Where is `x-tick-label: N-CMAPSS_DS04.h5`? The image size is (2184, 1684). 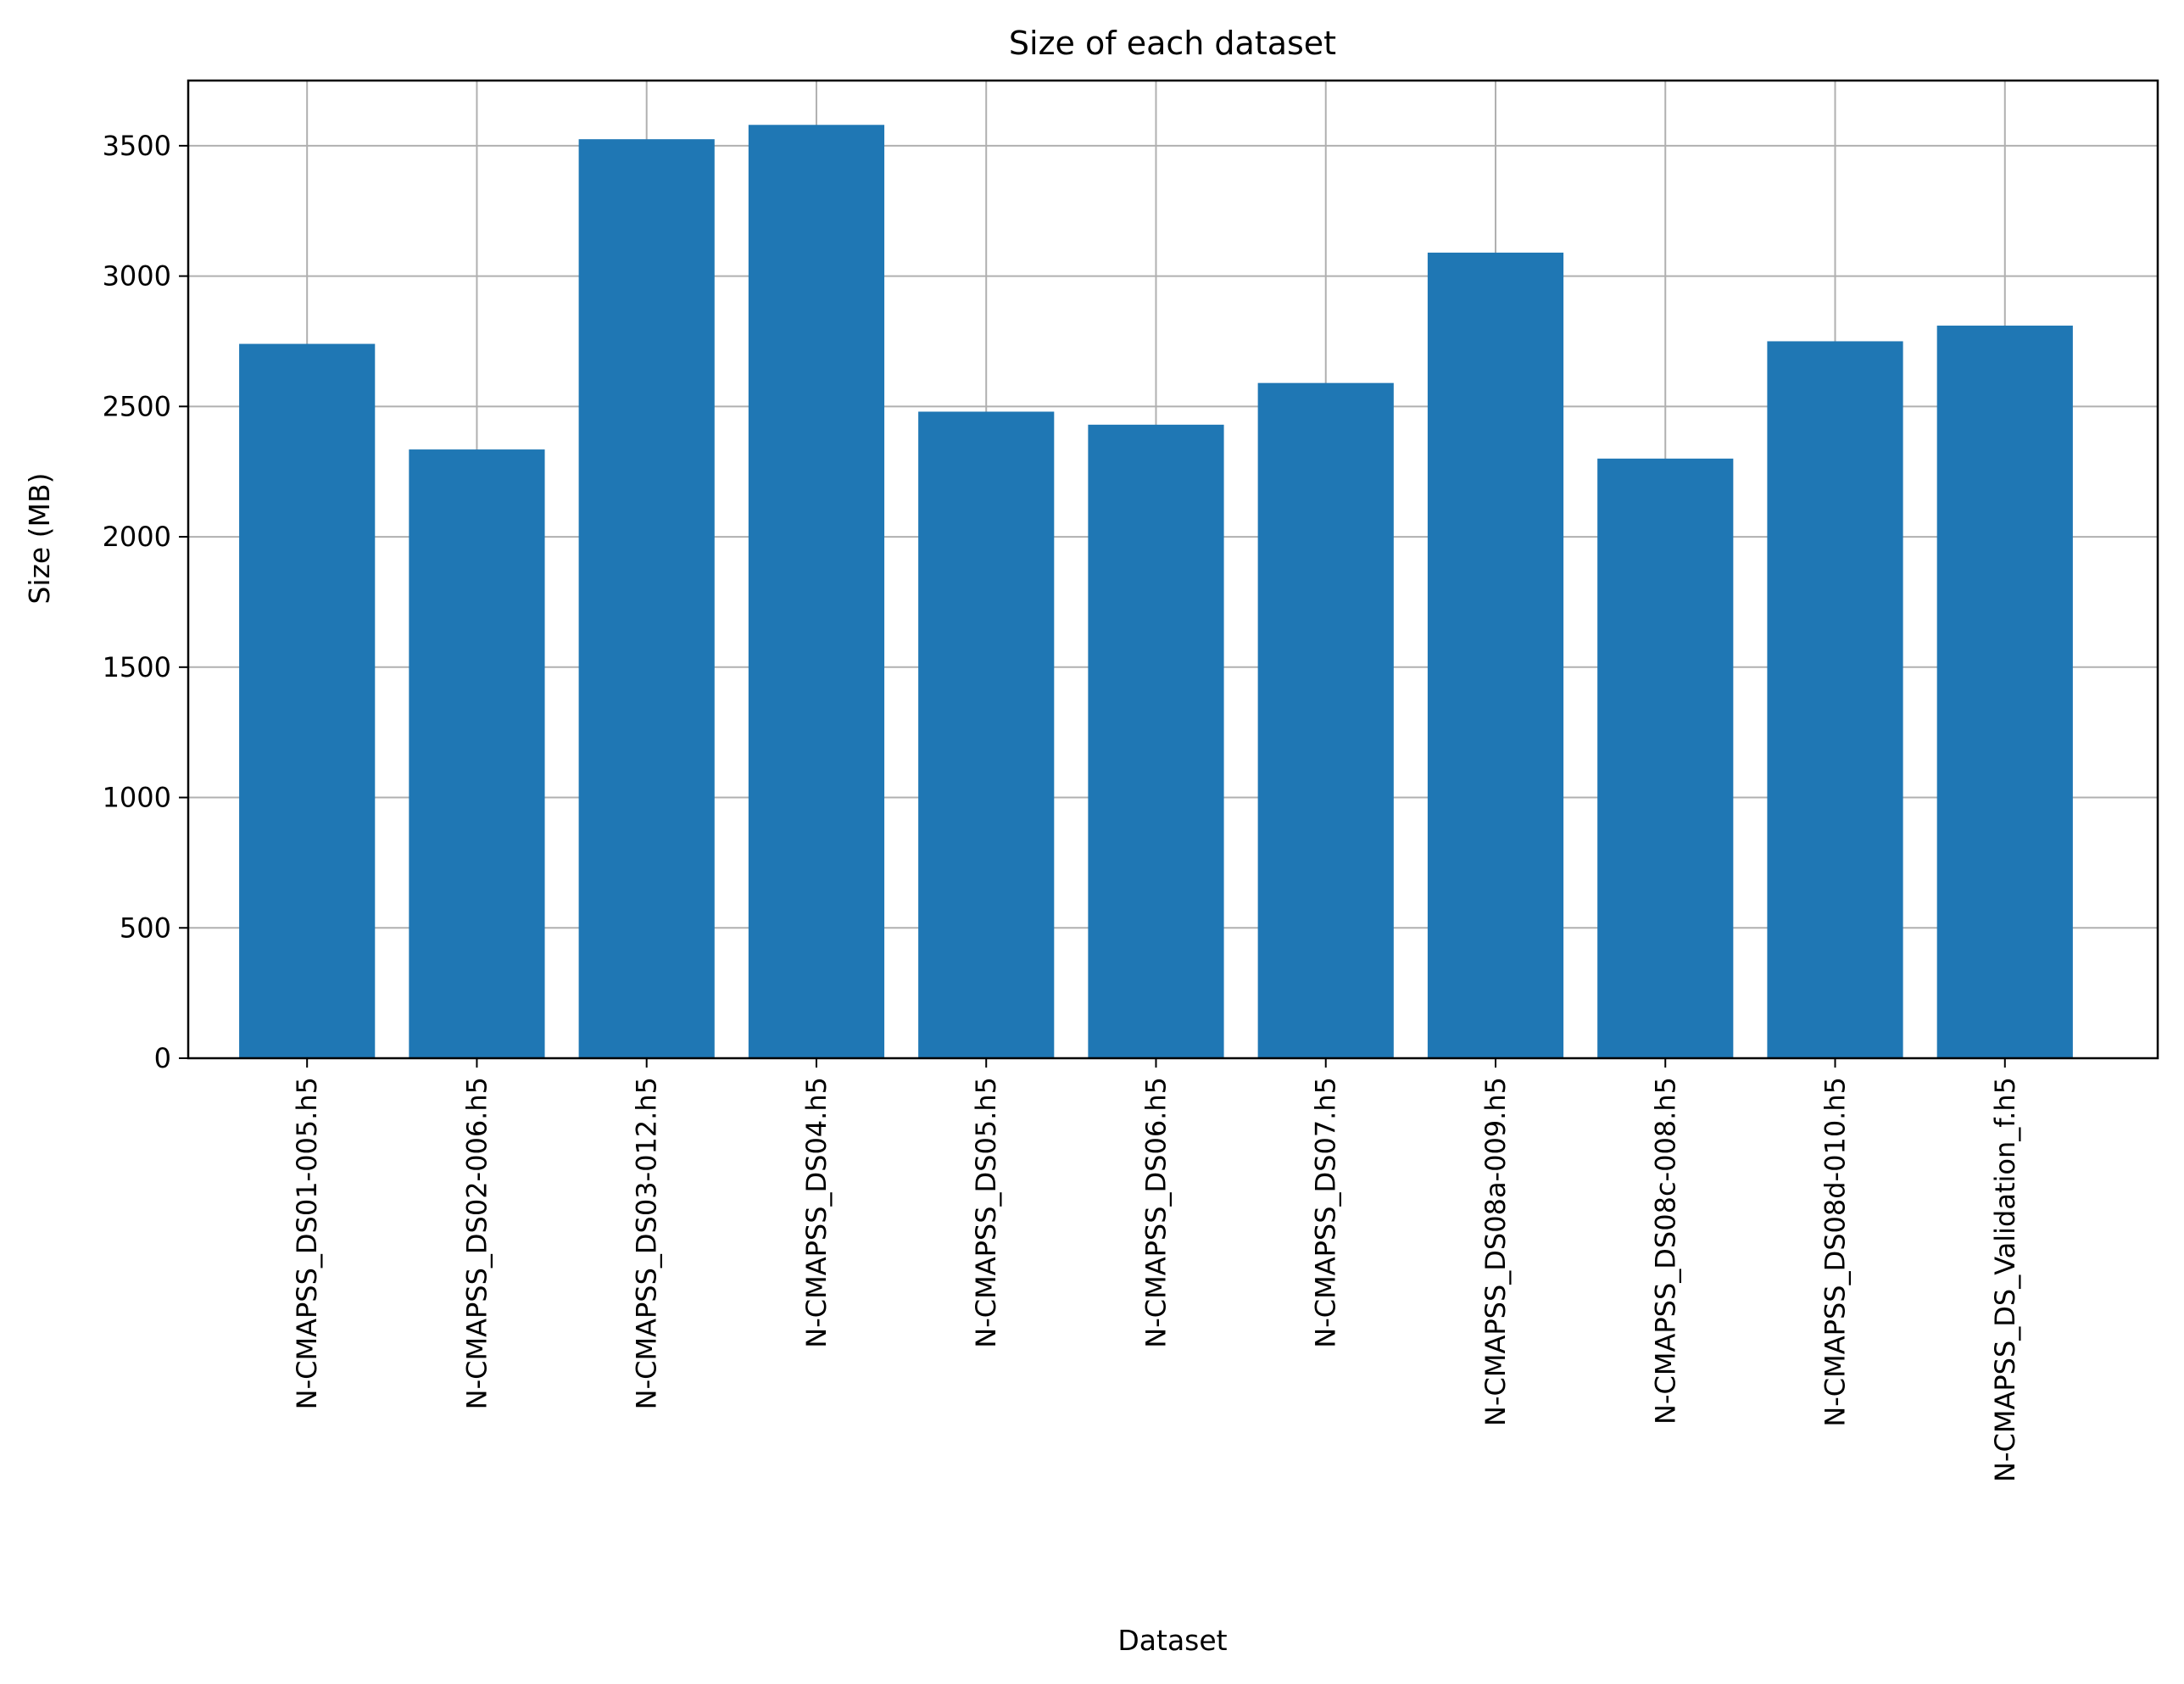
x-tick-label: N-CMAPSS_DS04.h5 is located at coordinates (816, 1212).